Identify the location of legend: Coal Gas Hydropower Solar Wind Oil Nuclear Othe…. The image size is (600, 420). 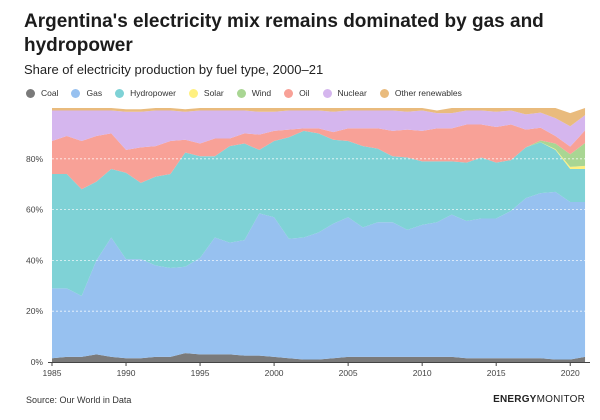
(250, 93).